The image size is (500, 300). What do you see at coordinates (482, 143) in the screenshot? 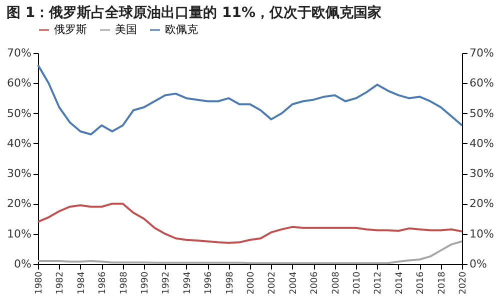
I see `y2-tick-label: 40%` at bounding box center [482, 143].